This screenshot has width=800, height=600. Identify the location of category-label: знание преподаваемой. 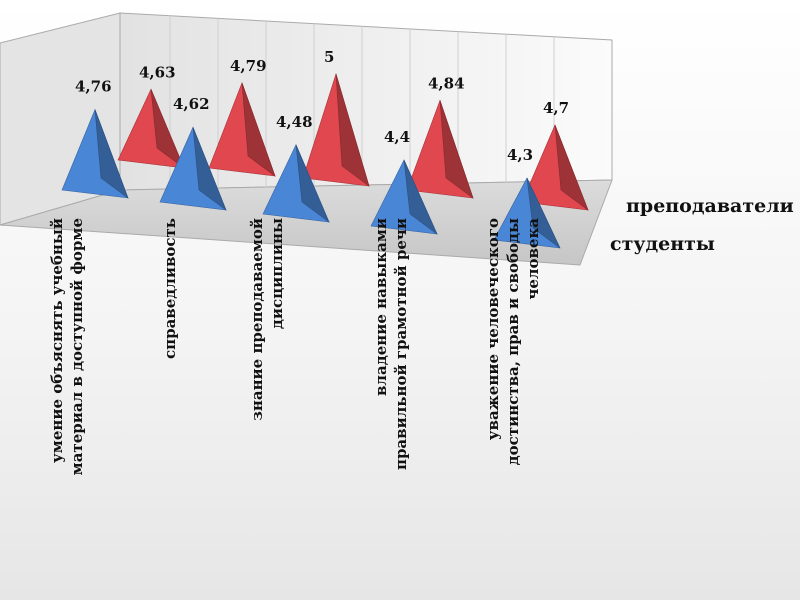
(257, 319).